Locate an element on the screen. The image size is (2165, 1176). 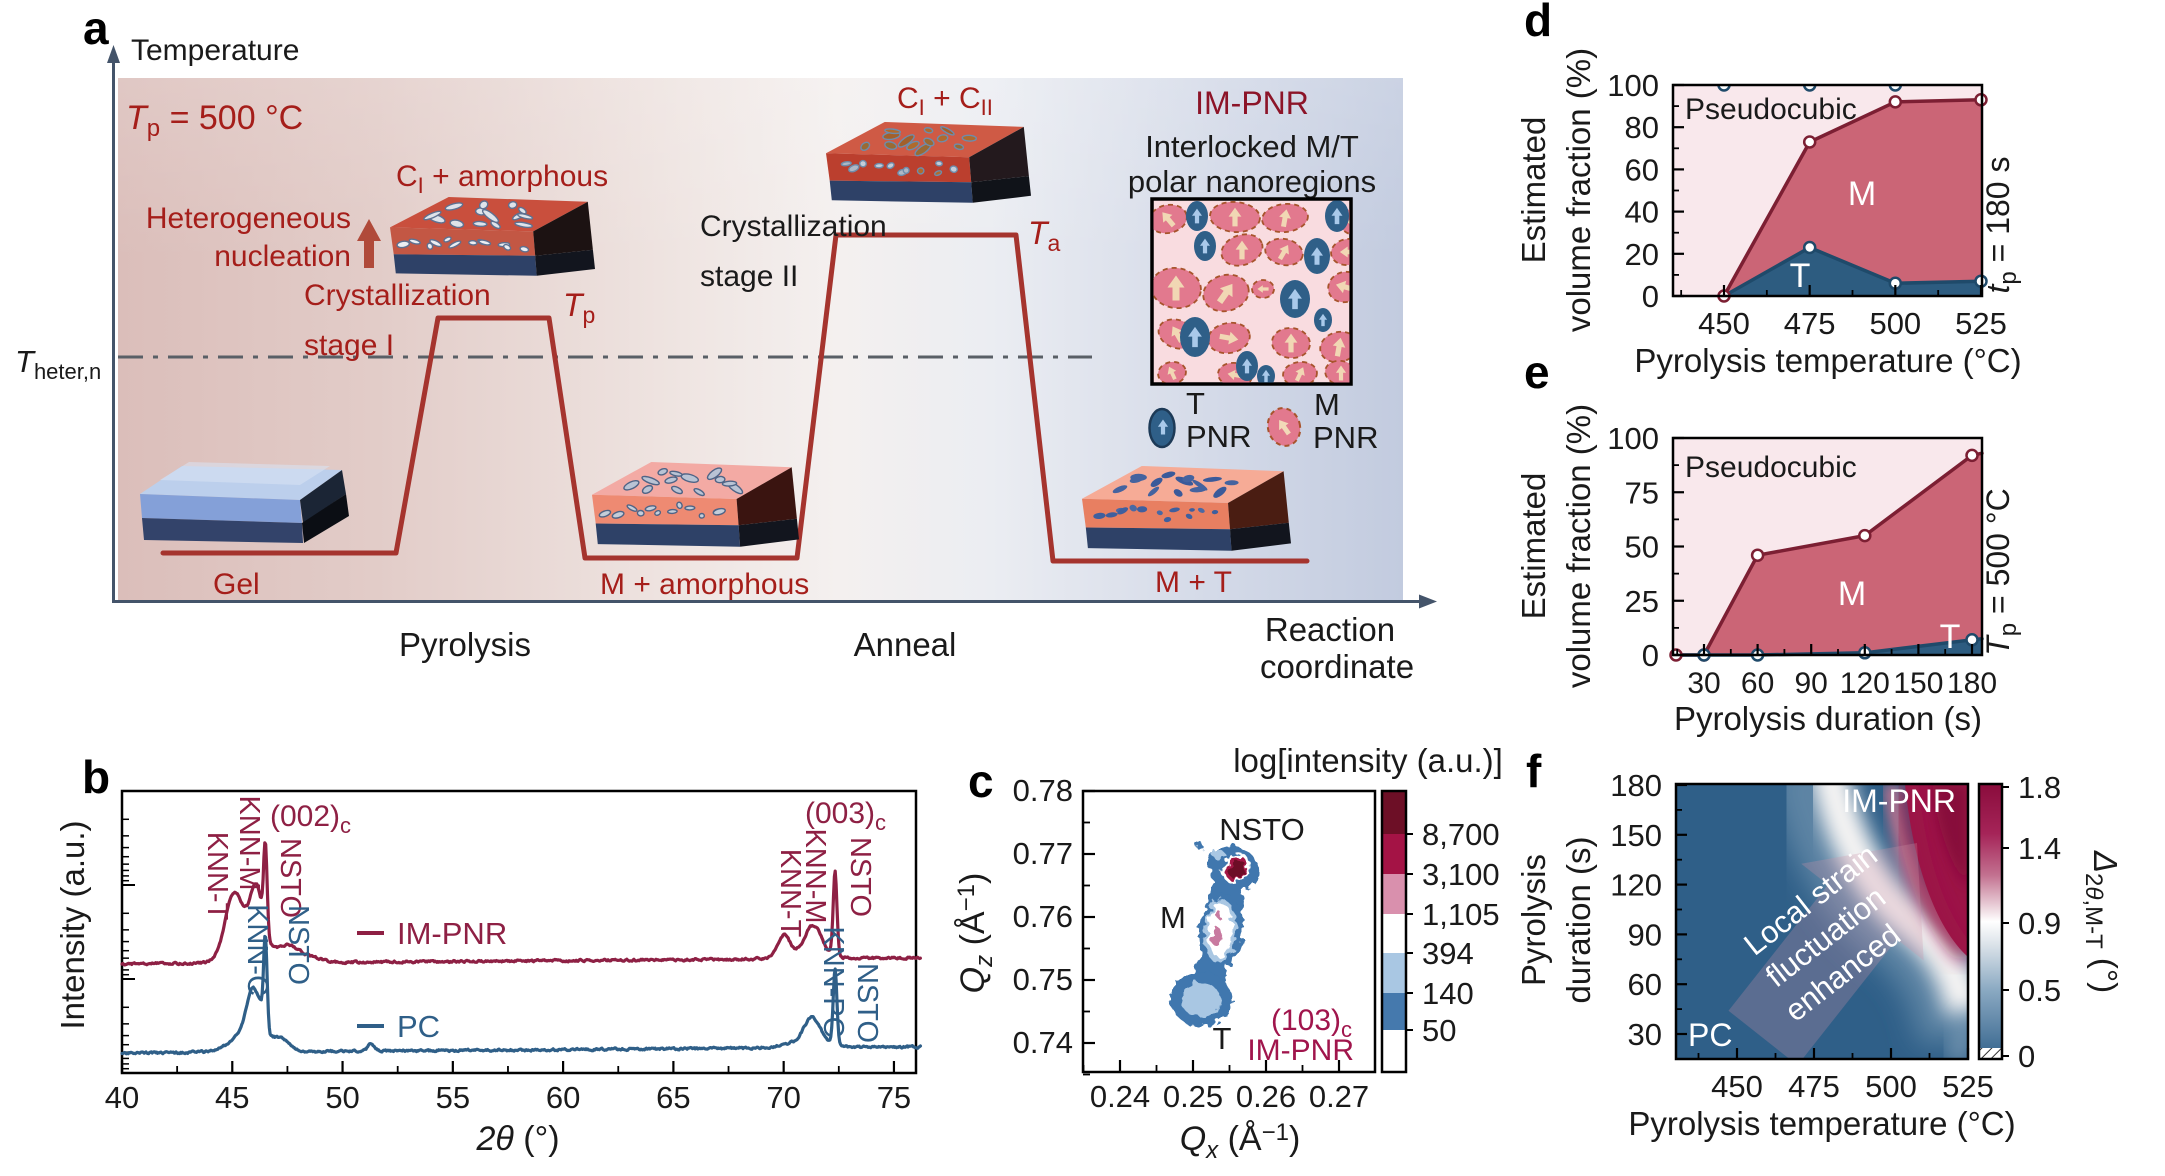
svg-text: 0.75 is located at coordinates (1043, 979).